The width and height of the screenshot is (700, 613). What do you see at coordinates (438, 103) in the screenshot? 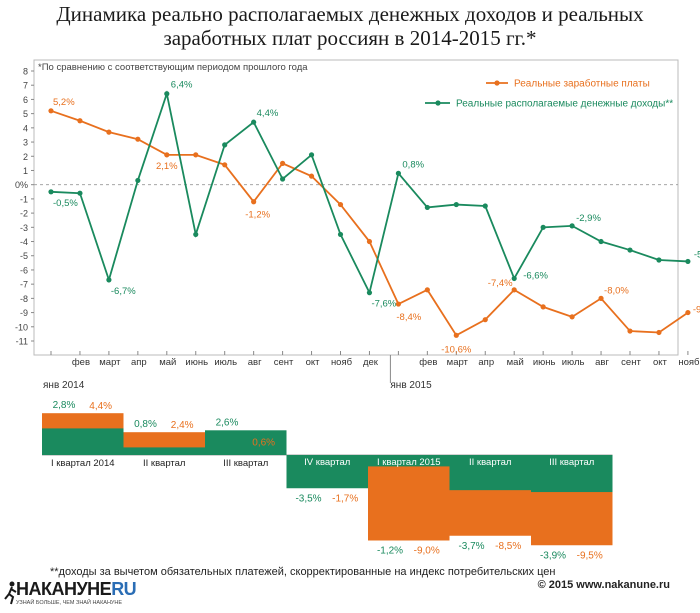
I see `legend-marker-income` at bounding box center [438, 103].